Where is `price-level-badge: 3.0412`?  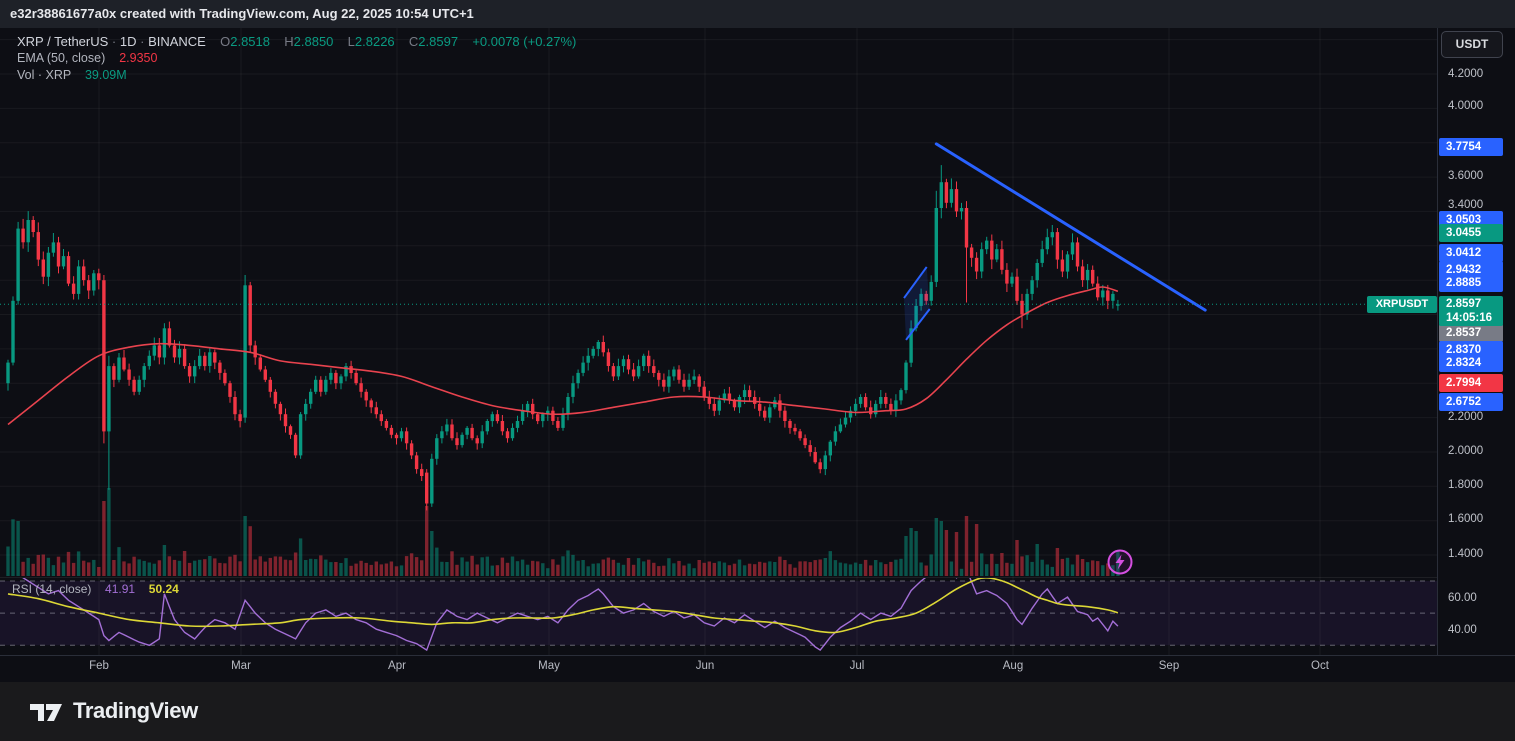 price-level-badge: 3.0412 is located at coordinates (1471, 253).